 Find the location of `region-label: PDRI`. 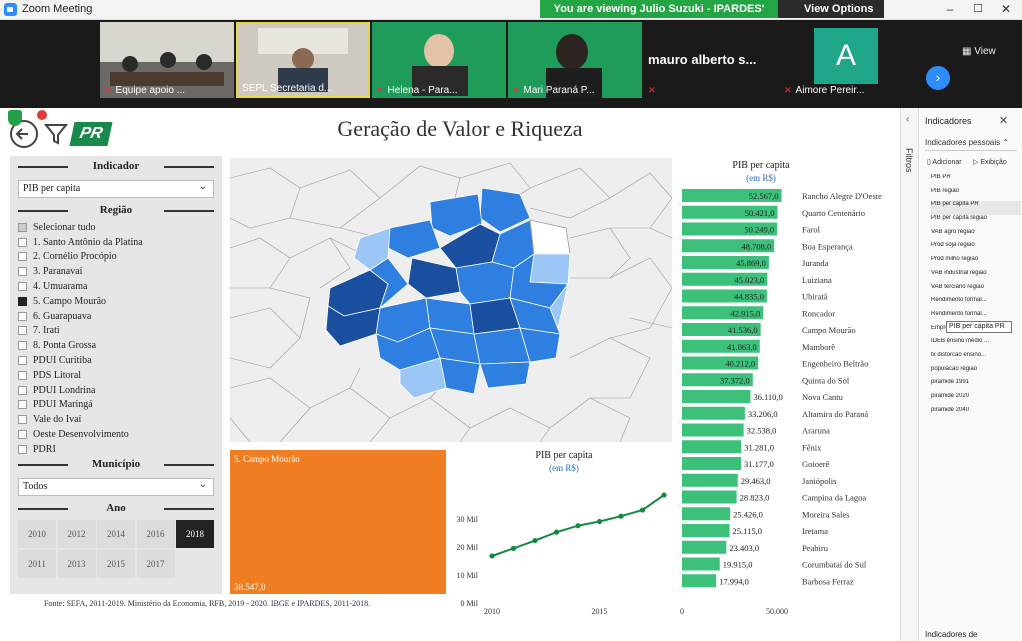

region-label: PDRI is located at coordinates (44, 449).